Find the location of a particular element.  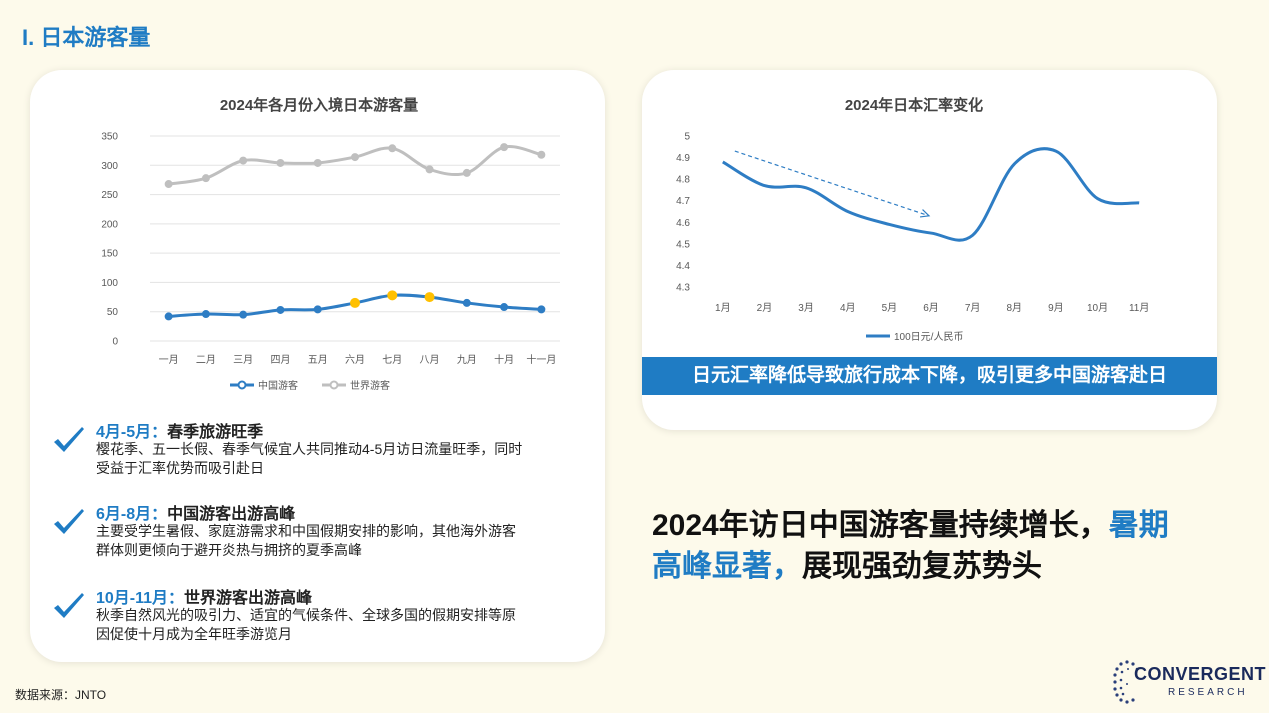

x-tick-label: 三月 is located at coordinates (243, 360).